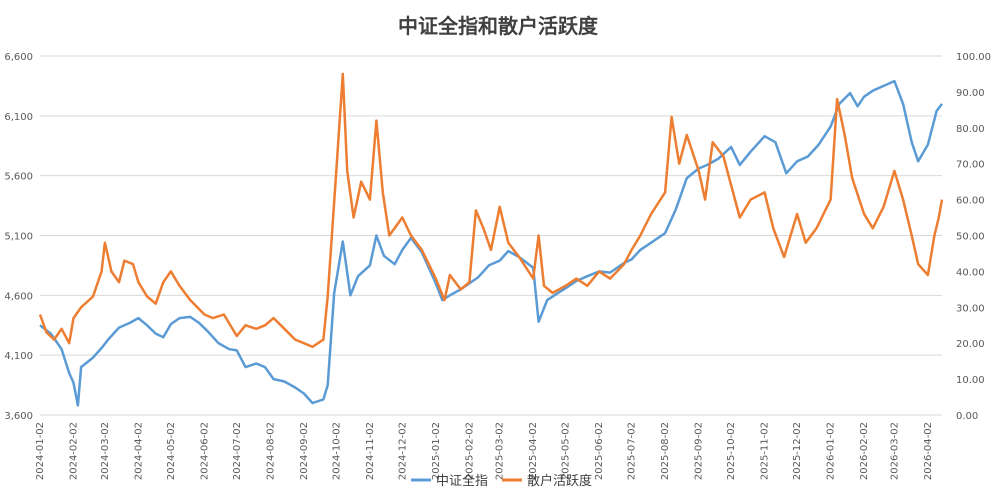 This screenshot has width=997, height=500. What do you see at coordinates (402, 451) in the screenshot?
I see `x-tick-label: 2024-12-02` at bounding box center [402, 451].